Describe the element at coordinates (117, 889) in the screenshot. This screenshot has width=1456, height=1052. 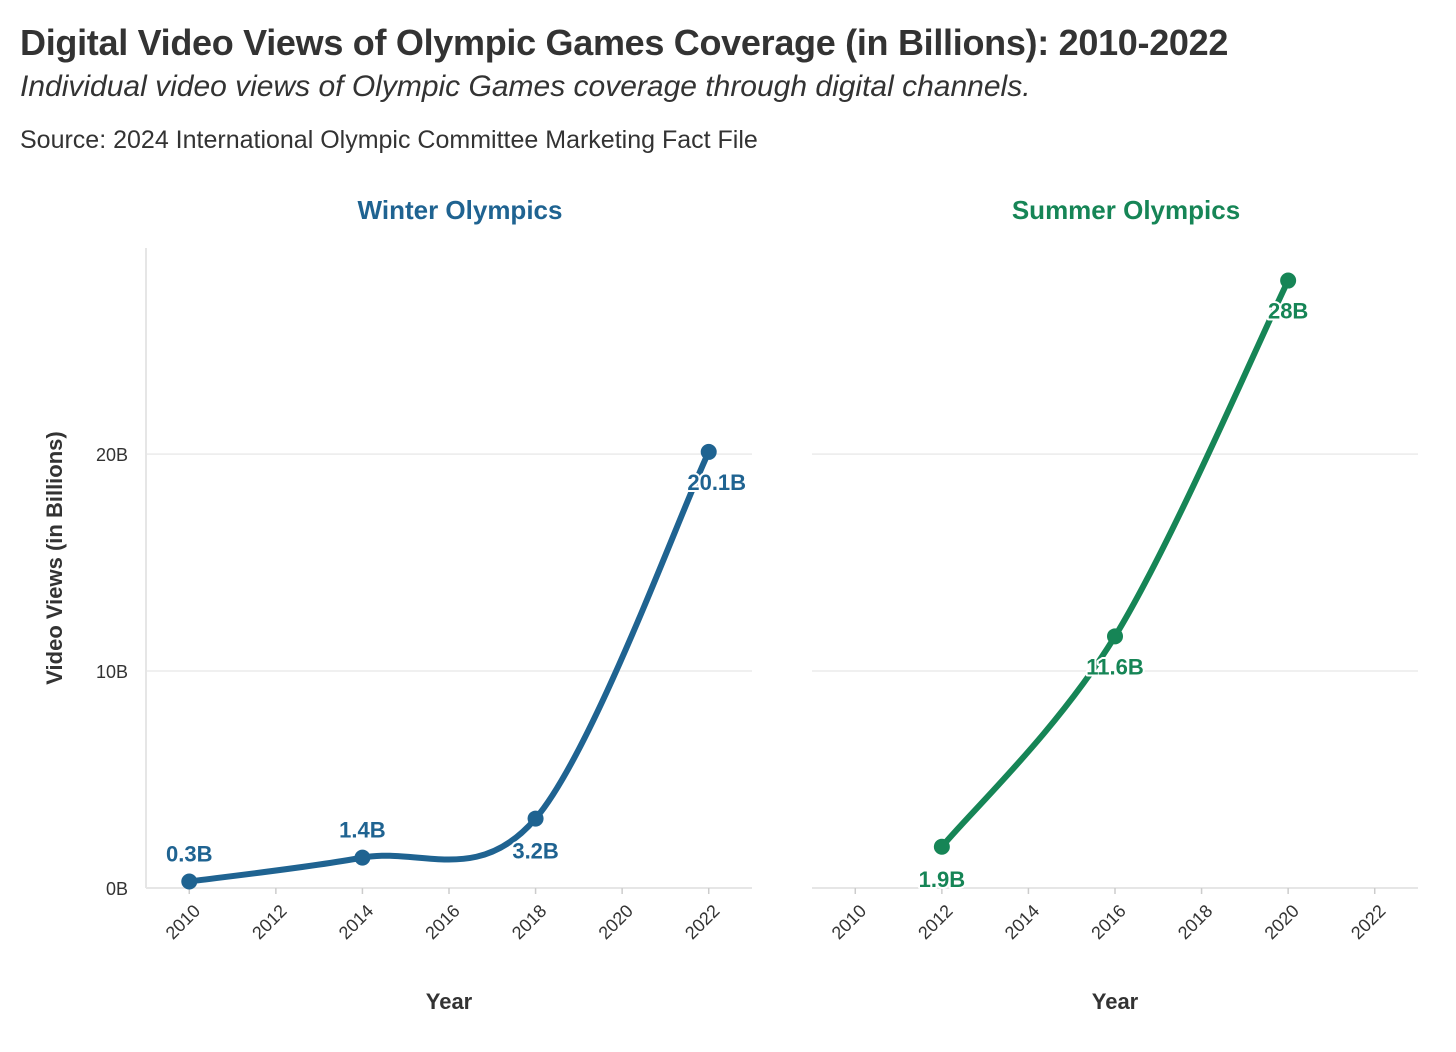
I see `y-tick-label: 0B` at that location.